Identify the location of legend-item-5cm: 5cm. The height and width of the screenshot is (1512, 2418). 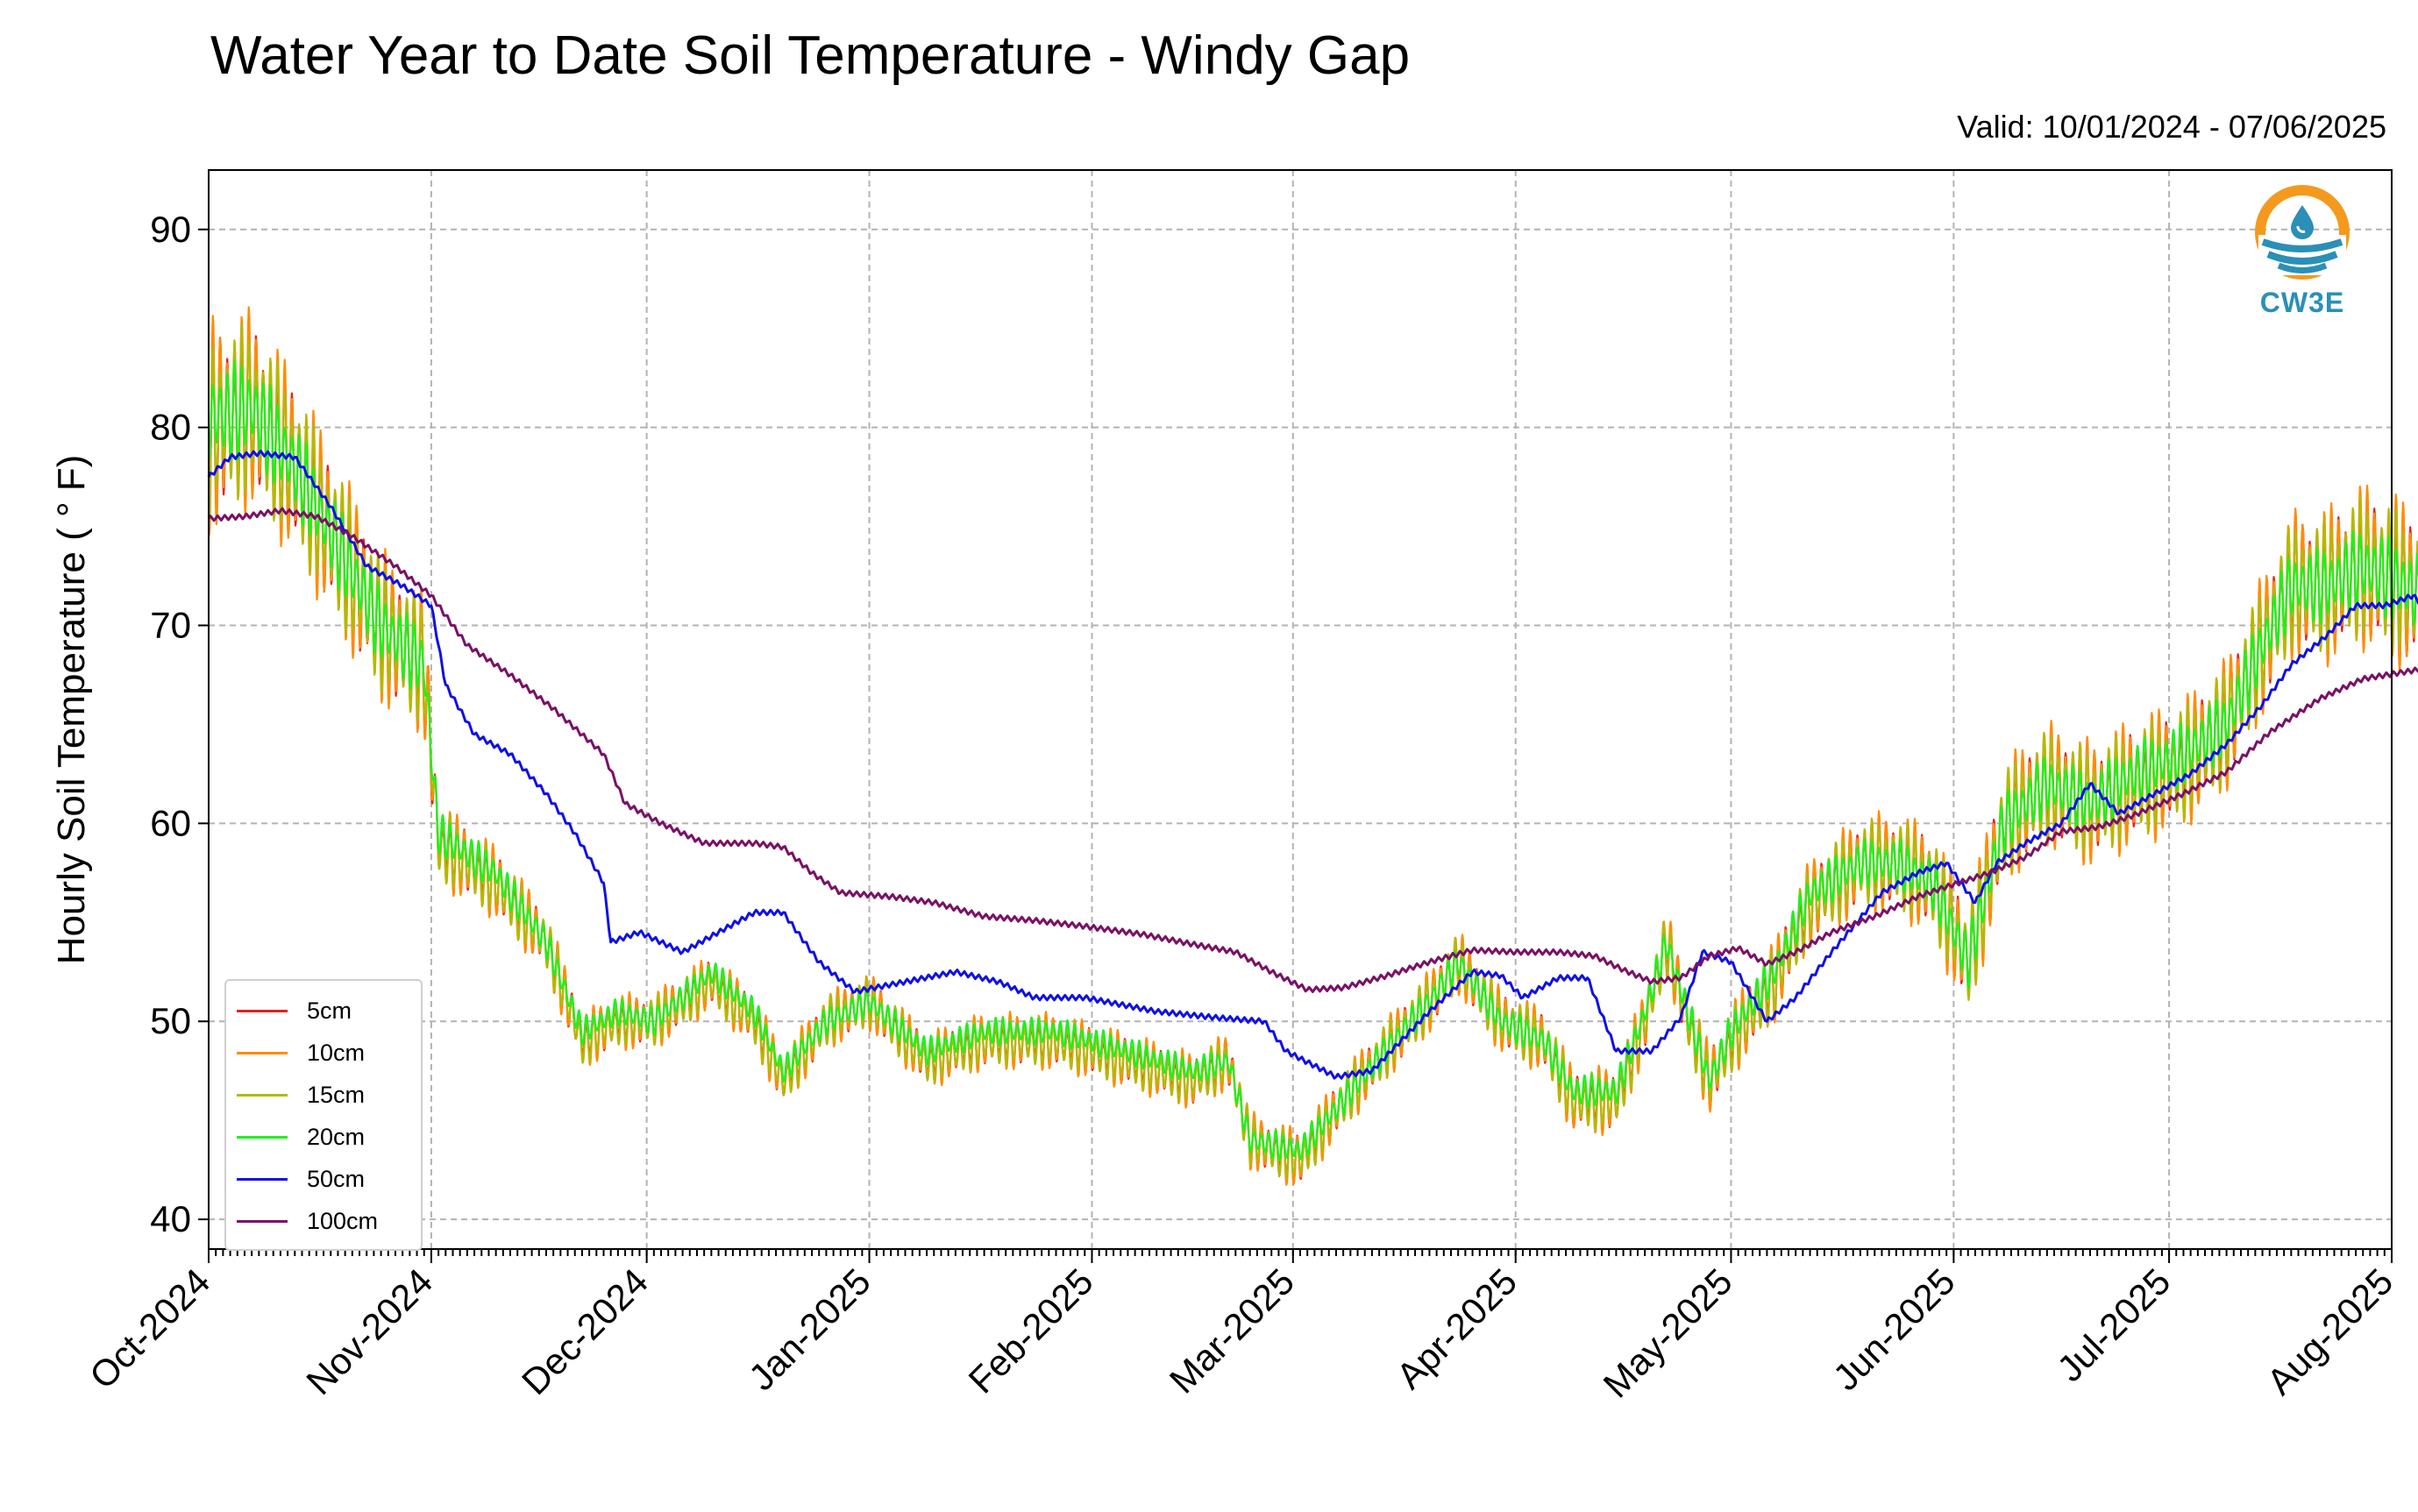
(323, 1011).